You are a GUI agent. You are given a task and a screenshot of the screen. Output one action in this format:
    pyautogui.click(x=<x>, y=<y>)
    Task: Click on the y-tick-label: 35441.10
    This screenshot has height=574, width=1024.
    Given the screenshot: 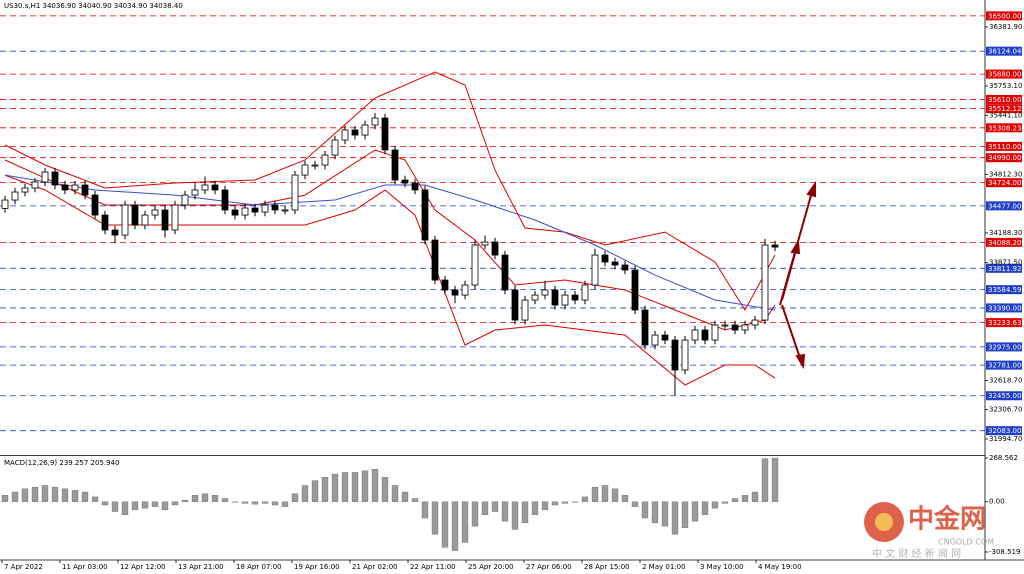 What is the action you would take?
    pyautogui.click(x=1005, y=115)
    